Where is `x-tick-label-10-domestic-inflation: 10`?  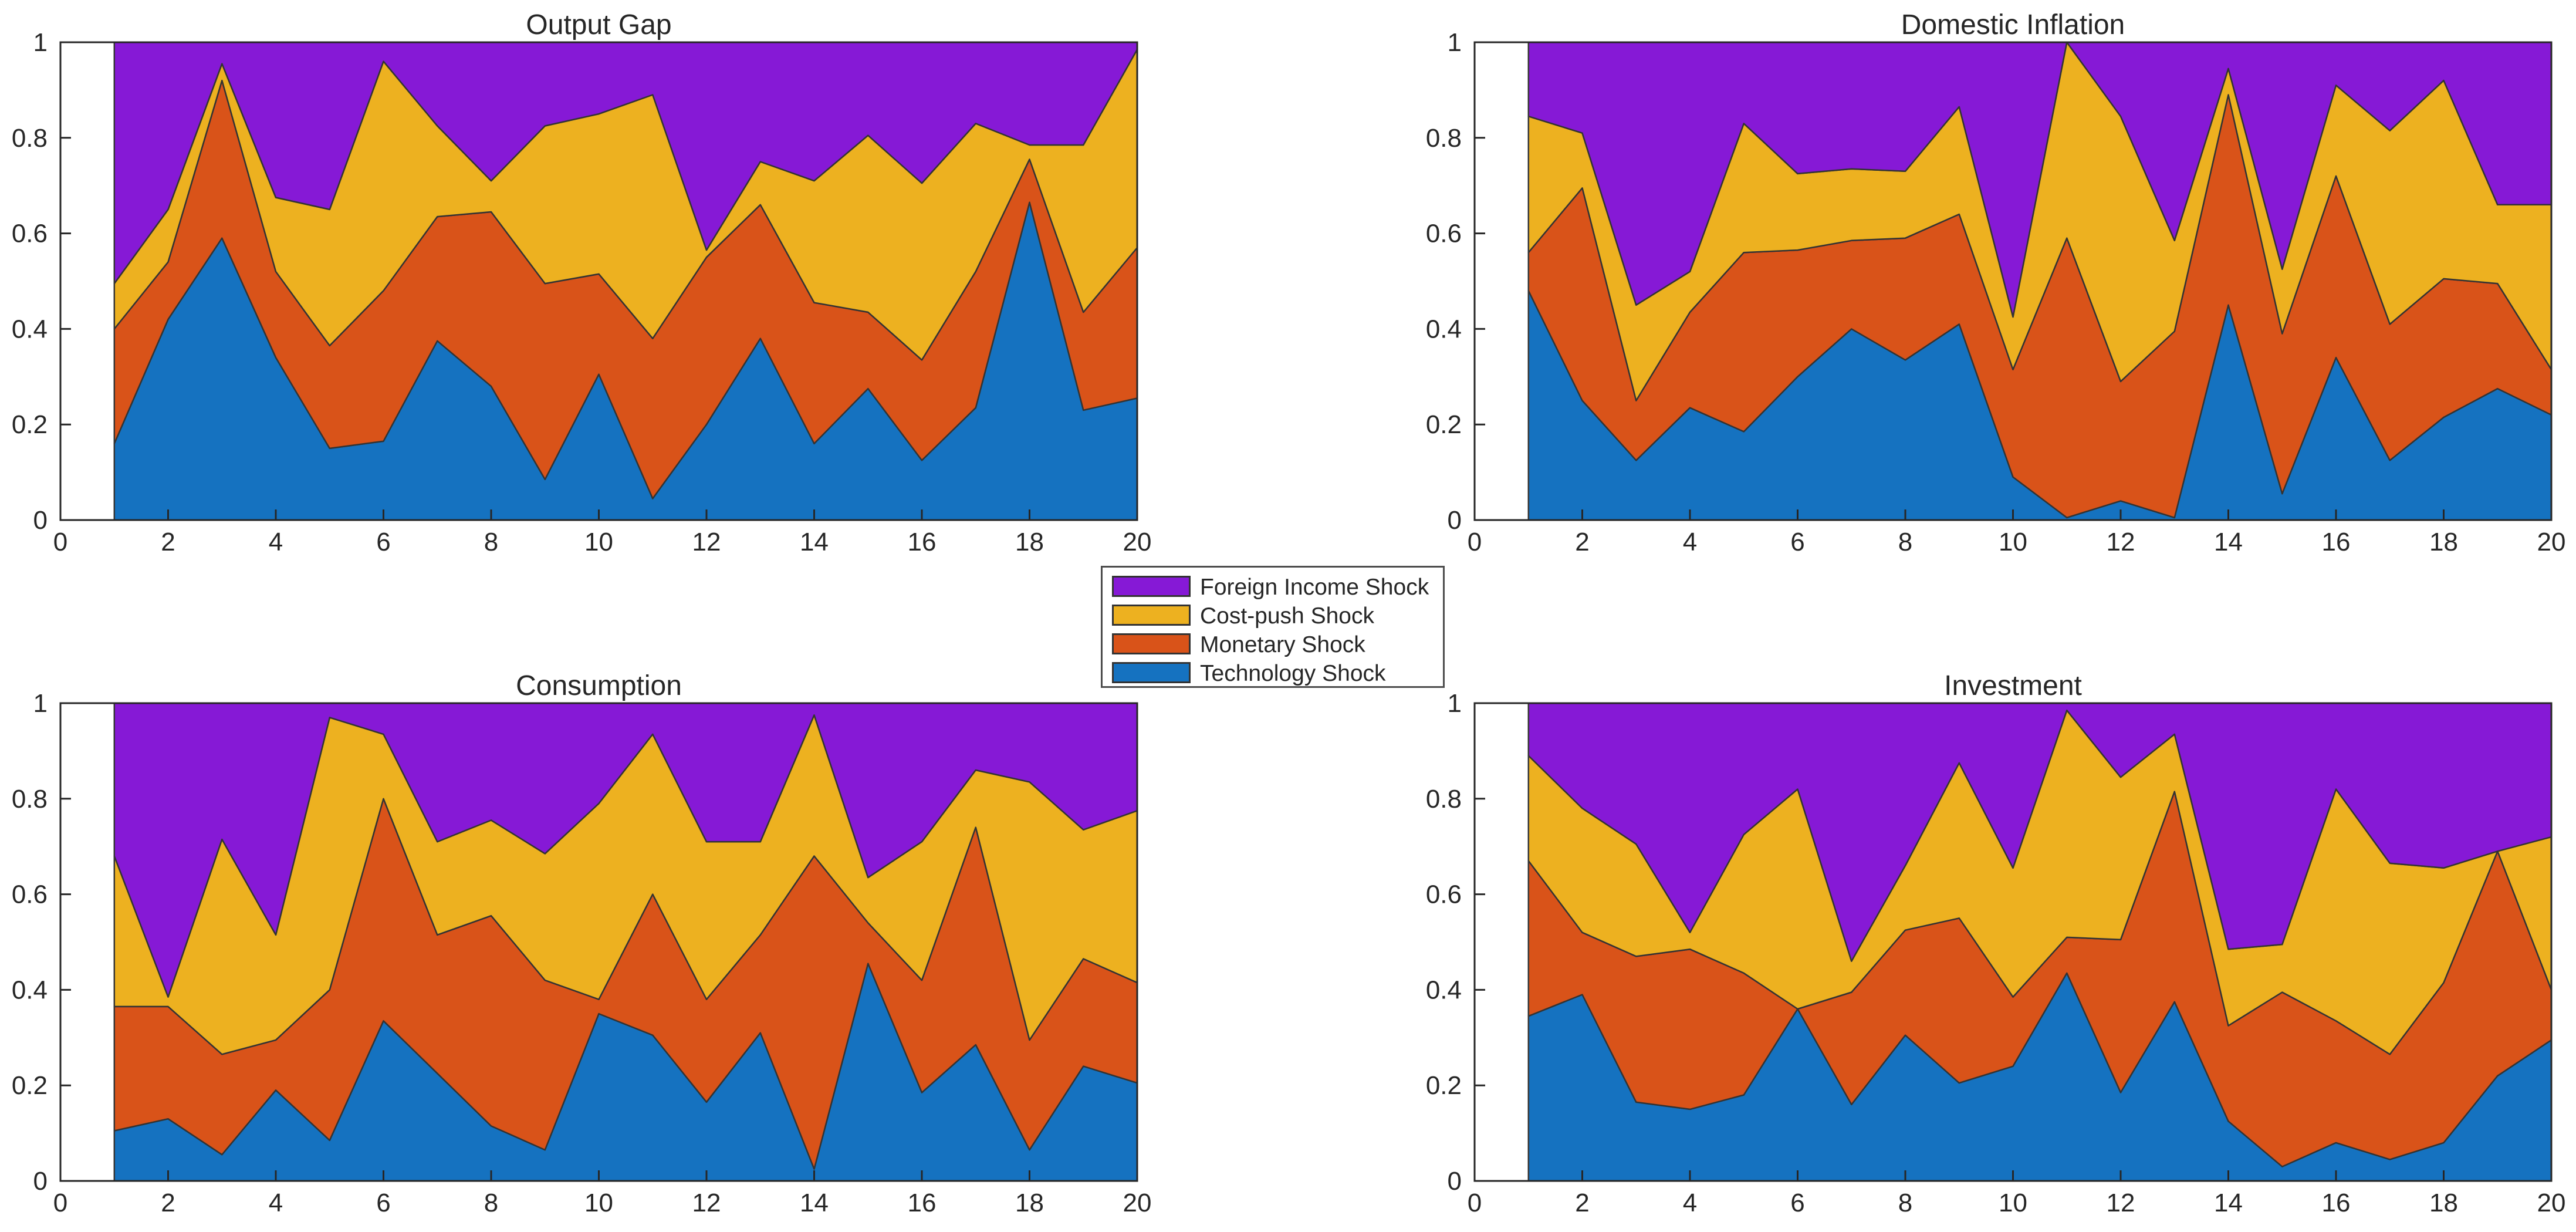 x-tick-label-10-domestic-inflation: 10 is located at coordinates (2013, 542).